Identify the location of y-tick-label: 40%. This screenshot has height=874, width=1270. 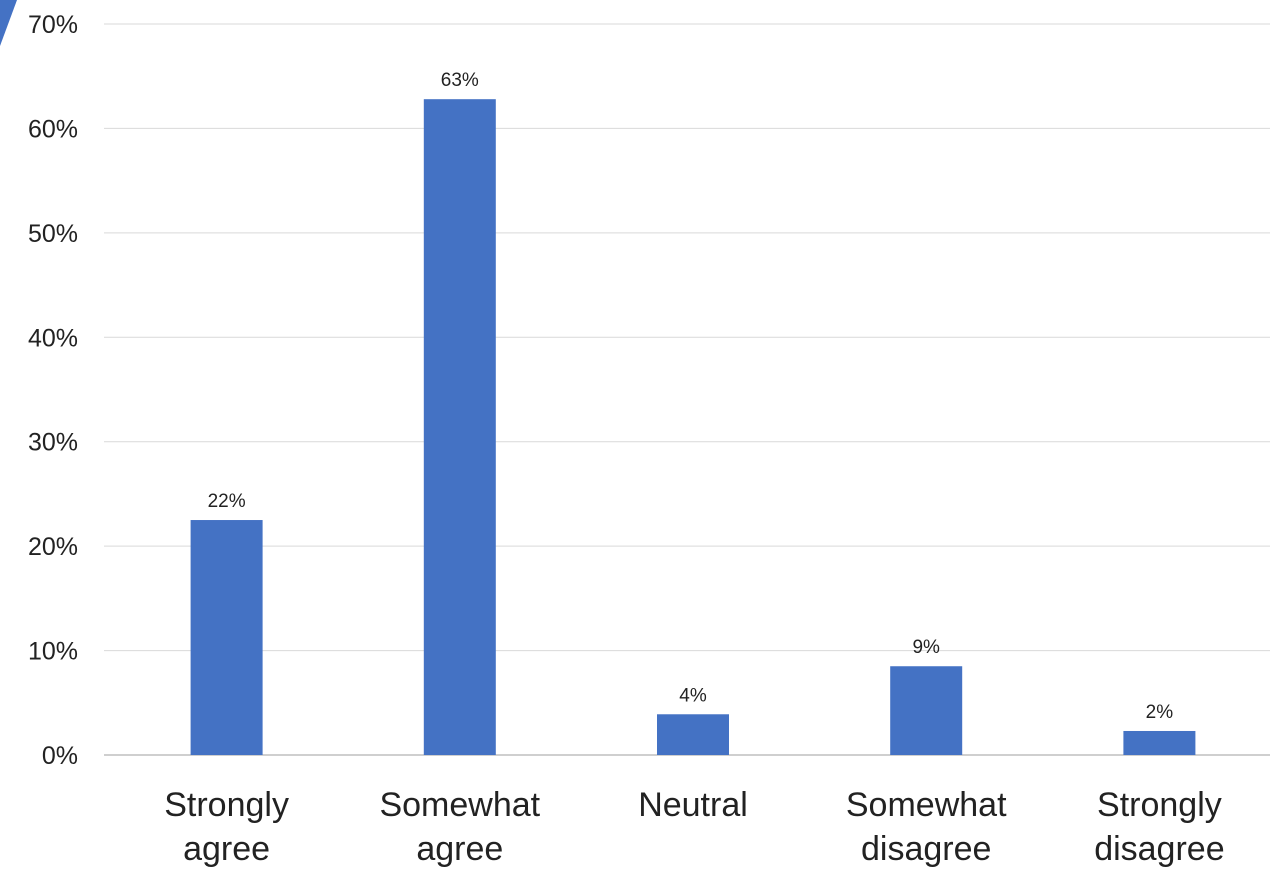
(53, 338).